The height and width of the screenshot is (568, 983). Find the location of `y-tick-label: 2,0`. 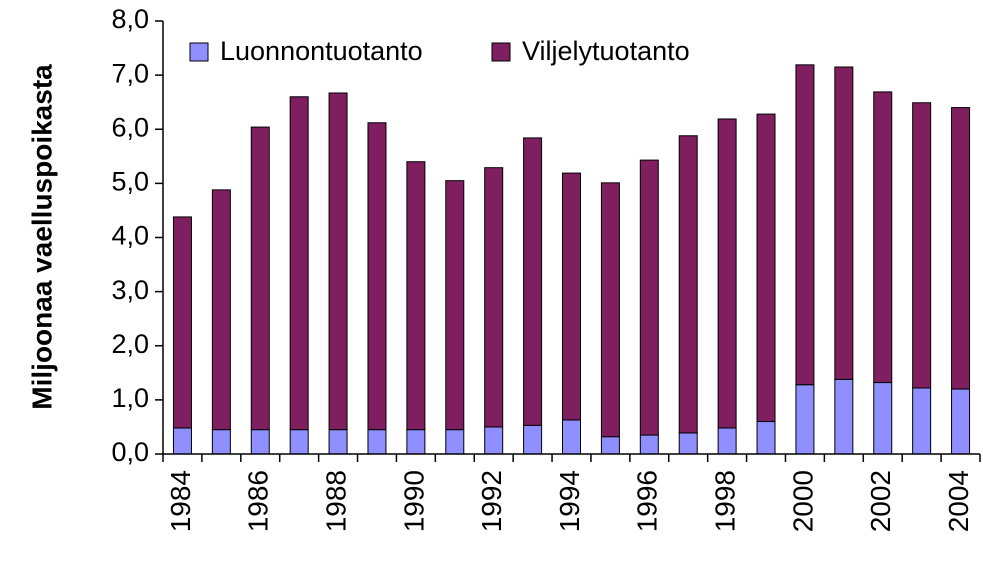

y-tick-label: 2,0 is located at coordinates (130, 344).